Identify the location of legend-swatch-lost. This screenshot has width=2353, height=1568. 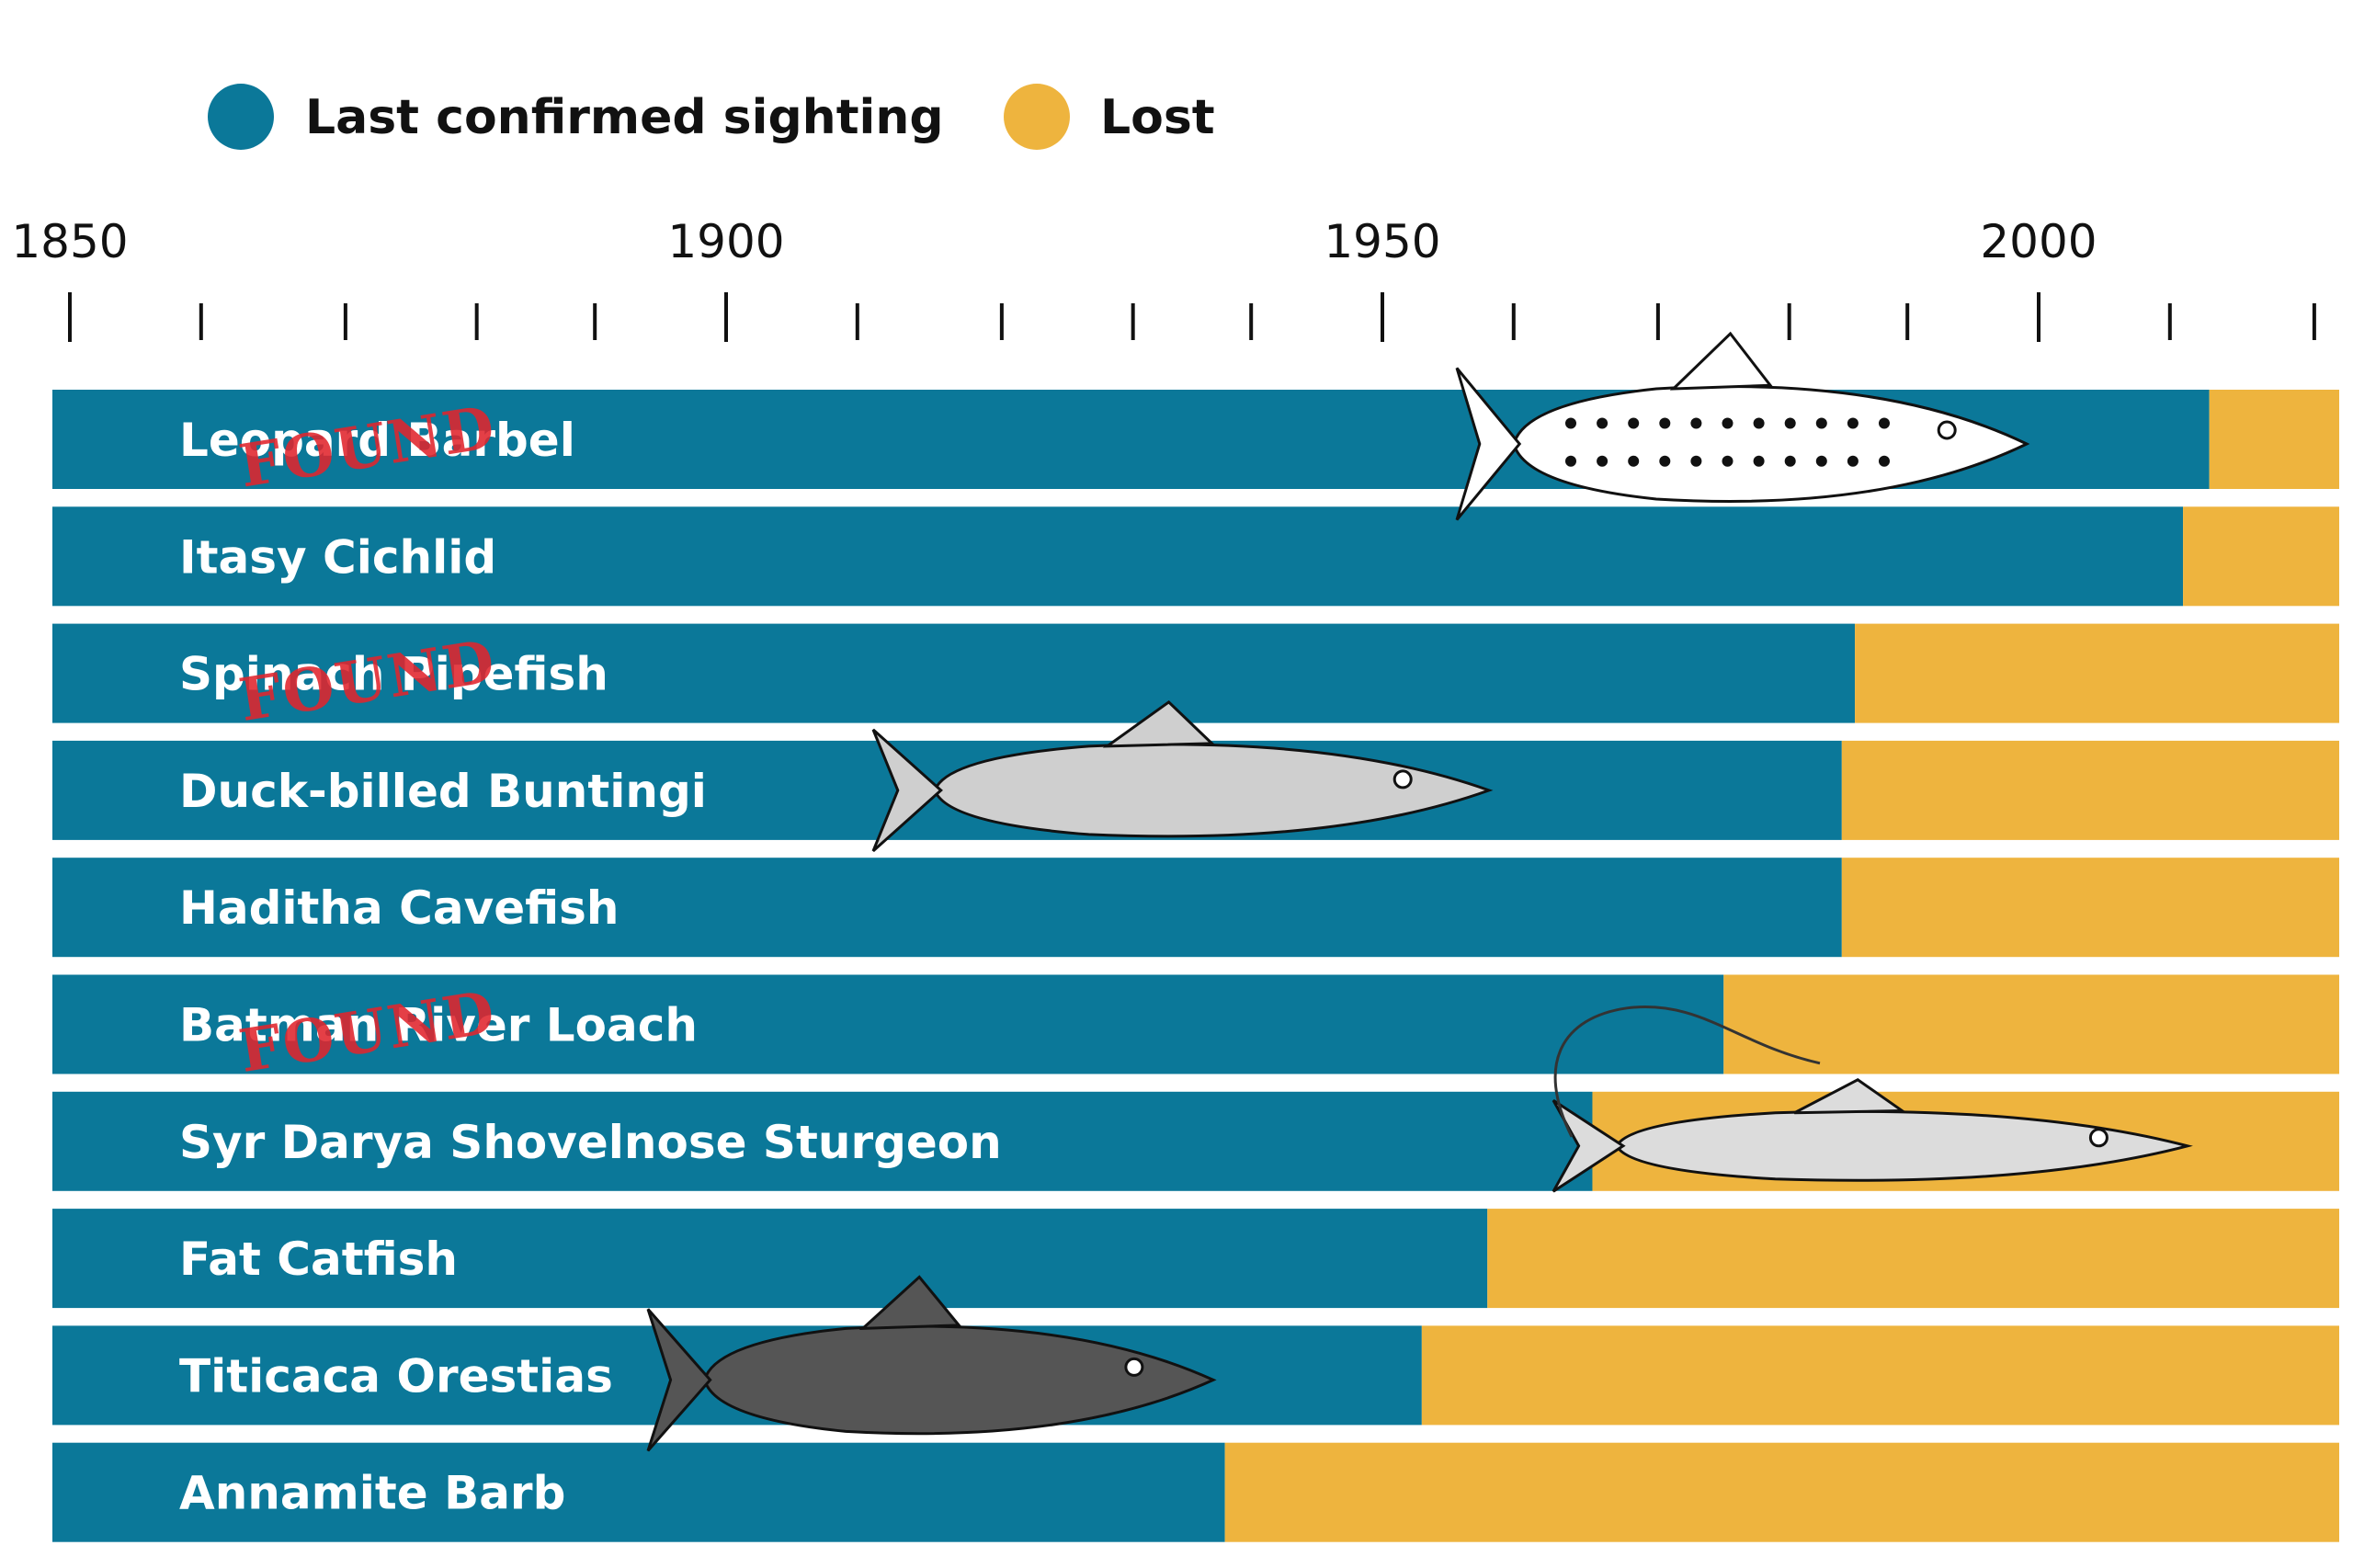
(1037, 117).